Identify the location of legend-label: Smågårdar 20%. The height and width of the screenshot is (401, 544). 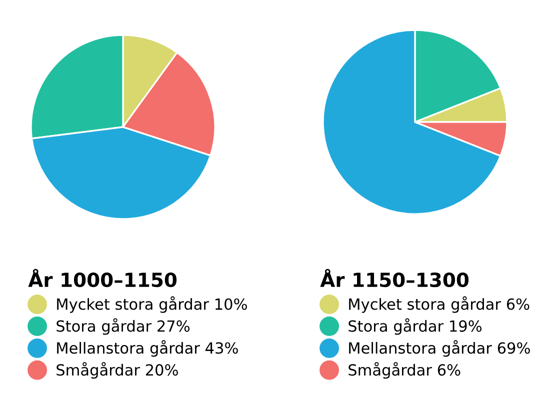
(117, 370).